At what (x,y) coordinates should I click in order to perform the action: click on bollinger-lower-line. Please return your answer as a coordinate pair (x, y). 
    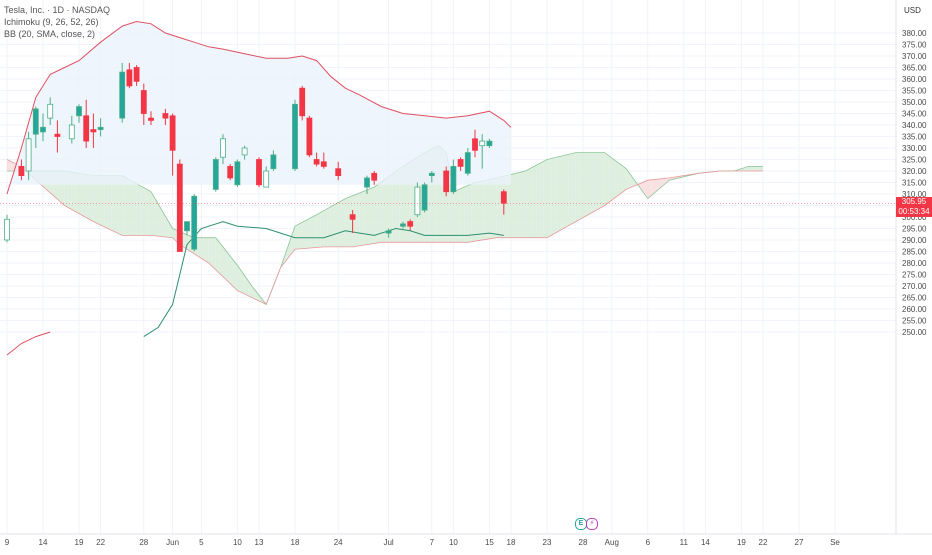
    Looking at the image, I should click on (28, 343).